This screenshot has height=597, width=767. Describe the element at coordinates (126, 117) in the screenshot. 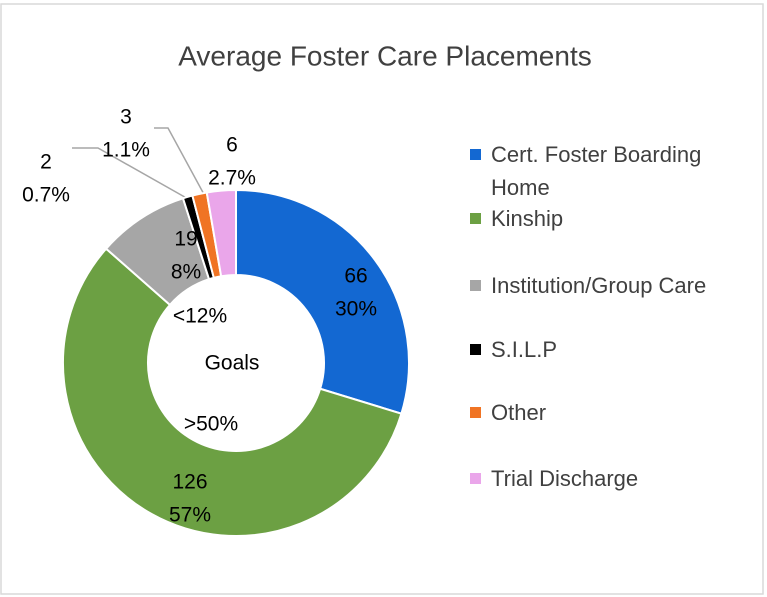

I see `data-label-count: 3` at that location.